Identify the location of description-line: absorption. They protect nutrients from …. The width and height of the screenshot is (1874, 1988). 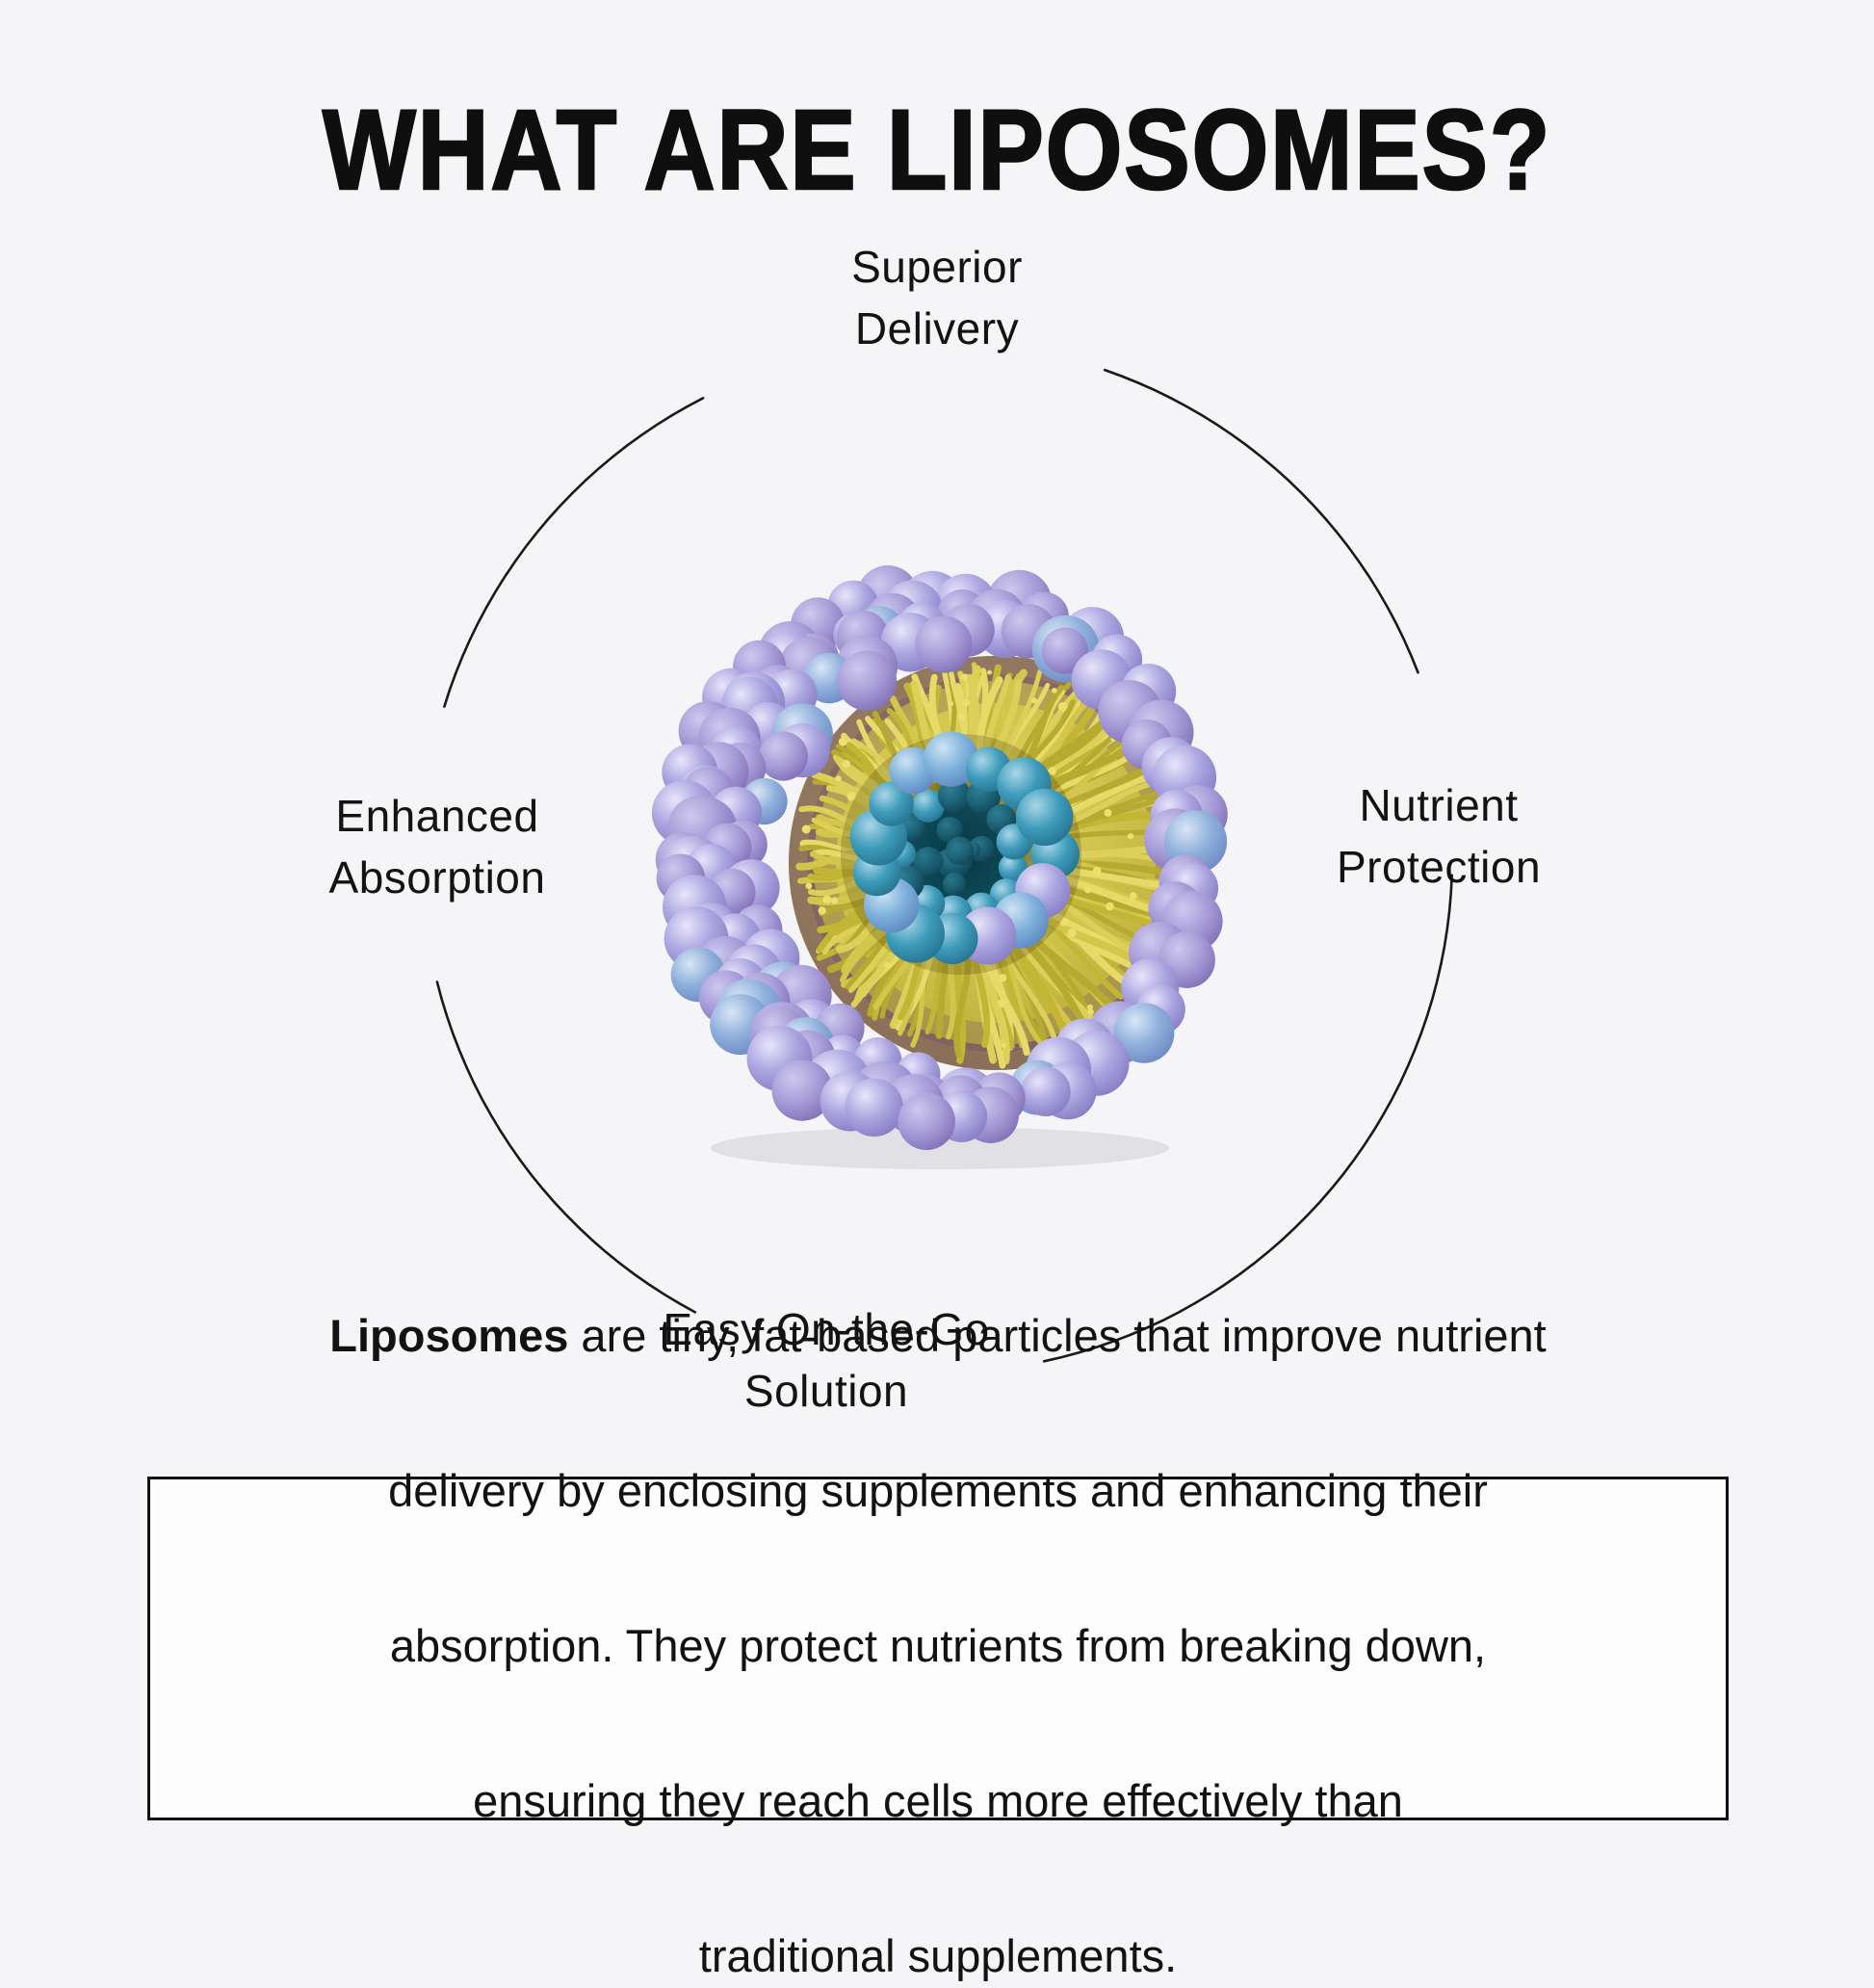
(938, 1645).